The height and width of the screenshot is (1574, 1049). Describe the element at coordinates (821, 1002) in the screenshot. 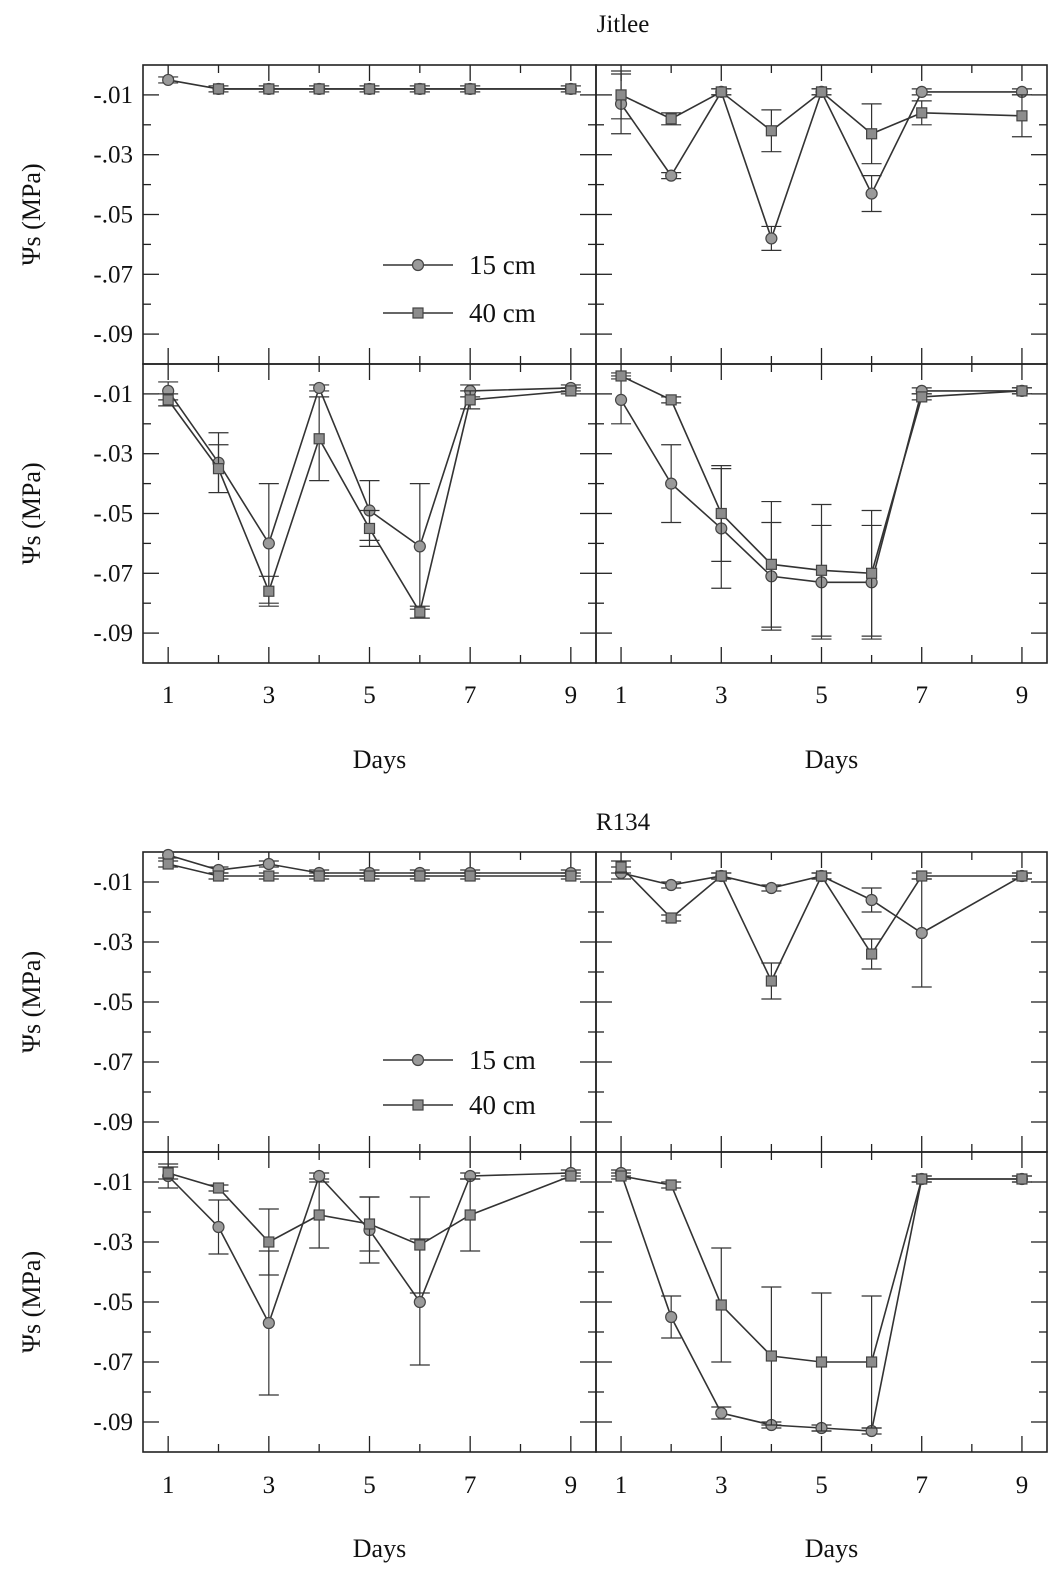

I see `panel-frame` at that location.